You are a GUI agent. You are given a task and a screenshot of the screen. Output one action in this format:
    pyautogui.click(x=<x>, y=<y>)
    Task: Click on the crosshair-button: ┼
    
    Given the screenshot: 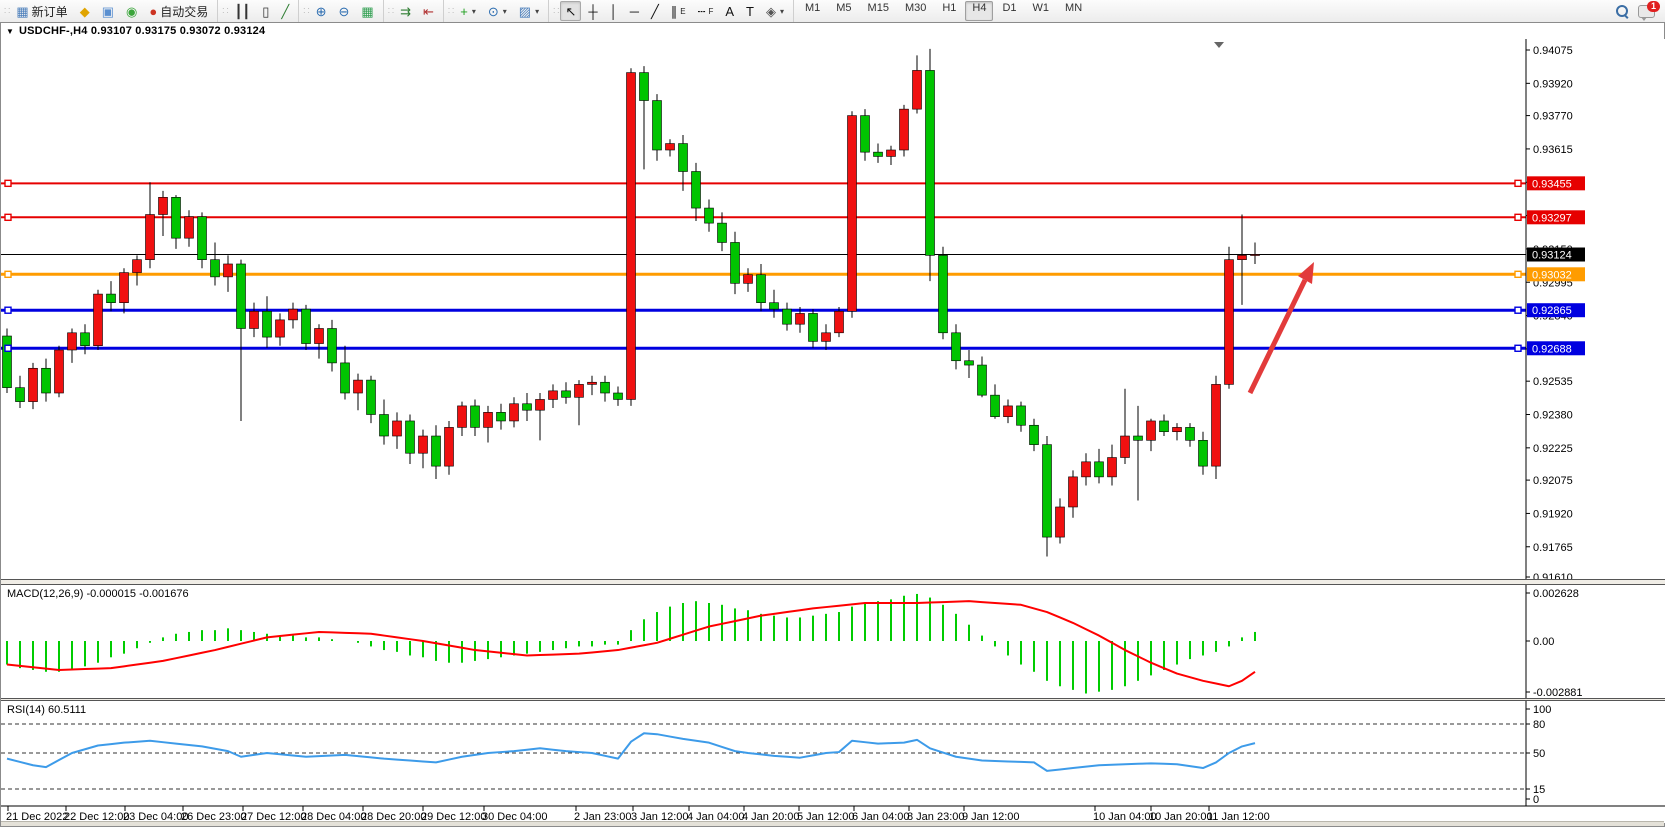 What is the action you would take?
    pyautogui.click(x=592, y=11)
    